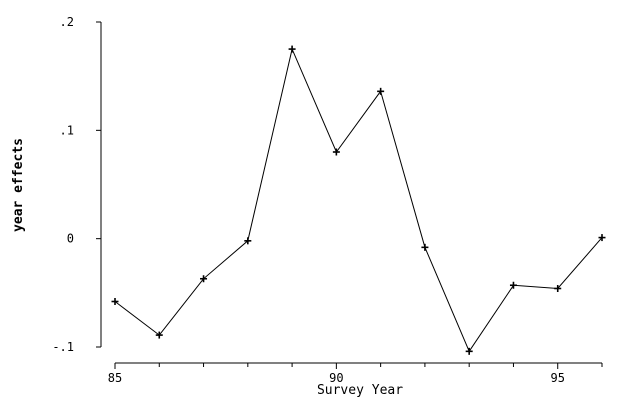  I want to click on x-axis-title: Survey Year, so click(360, 390).